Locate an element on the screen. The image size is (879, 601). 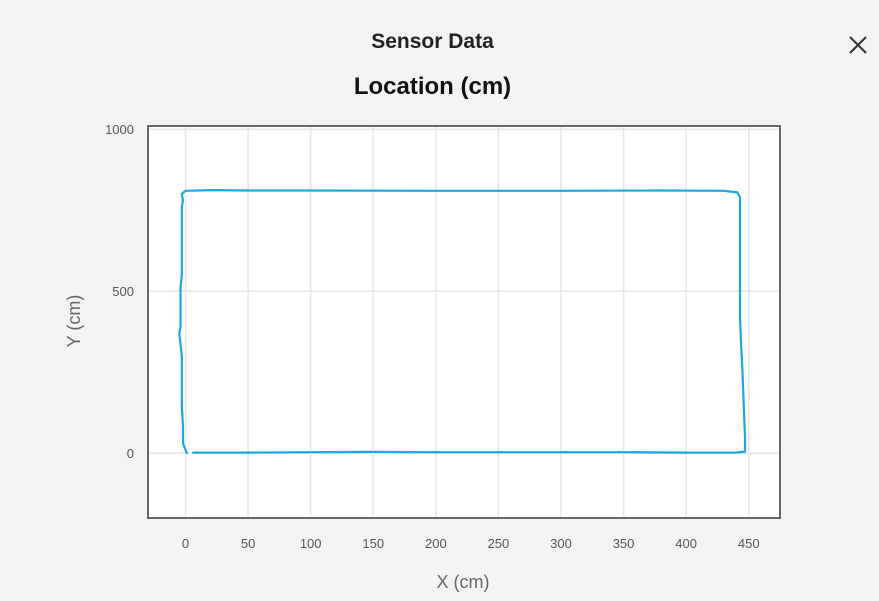
x-tick-label: 450 is located at coordinates (749, 543).